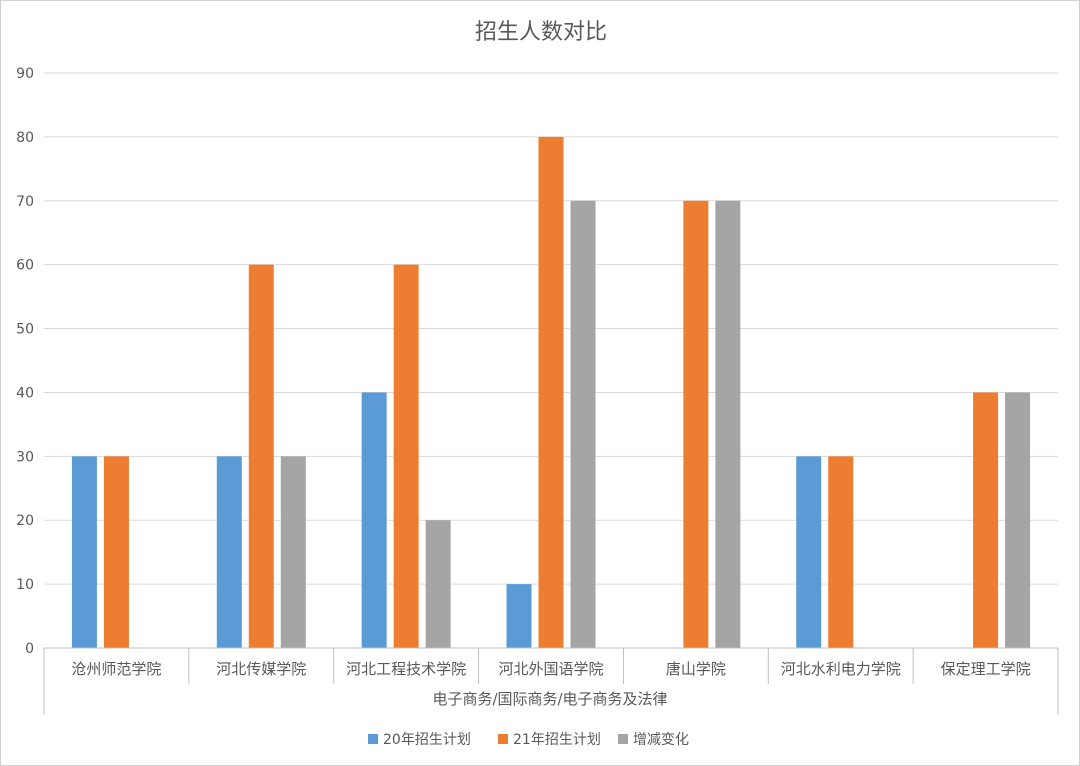  Describe the element at coordinates (261, 669) in the screenshot. I see `x-category-label: 河北传媒学院` at that location.